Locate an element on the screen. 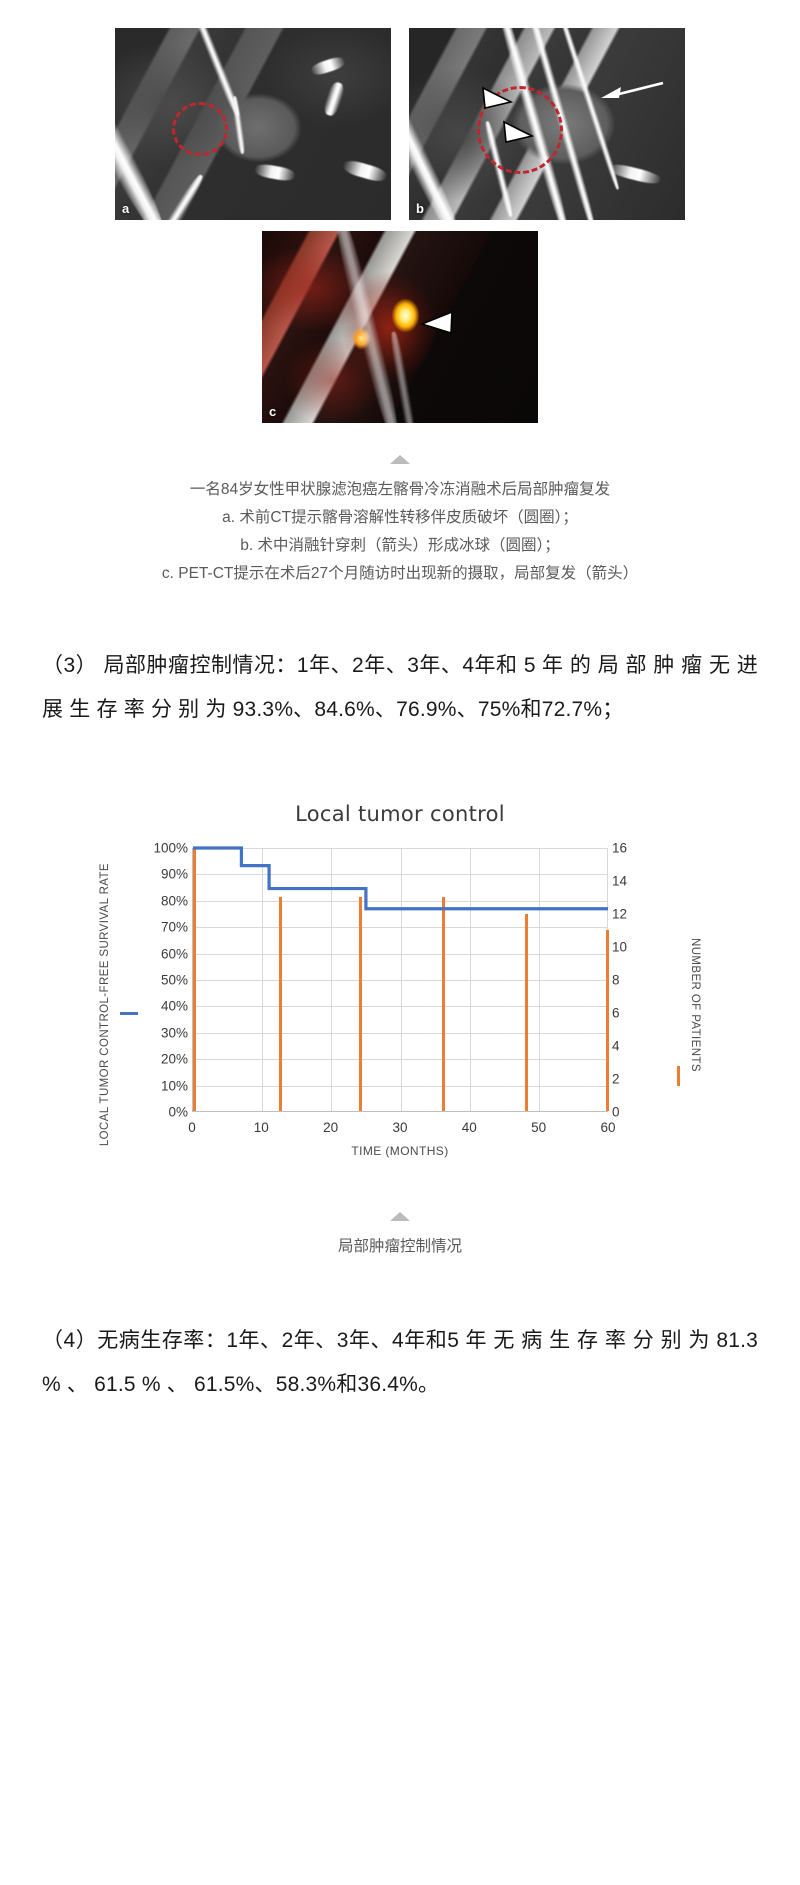 The image size is (800, 1885). petct-texture is located at coordinates (400, 327).